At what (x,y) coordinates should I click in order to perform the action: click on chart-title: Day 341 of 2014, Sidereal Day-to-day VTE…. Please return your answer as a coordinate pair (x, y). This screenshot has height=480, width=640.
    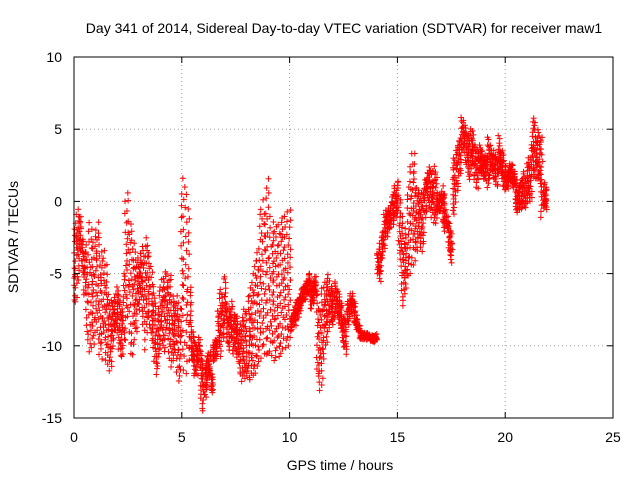
    Looking at the image, I should click on (344, 28).